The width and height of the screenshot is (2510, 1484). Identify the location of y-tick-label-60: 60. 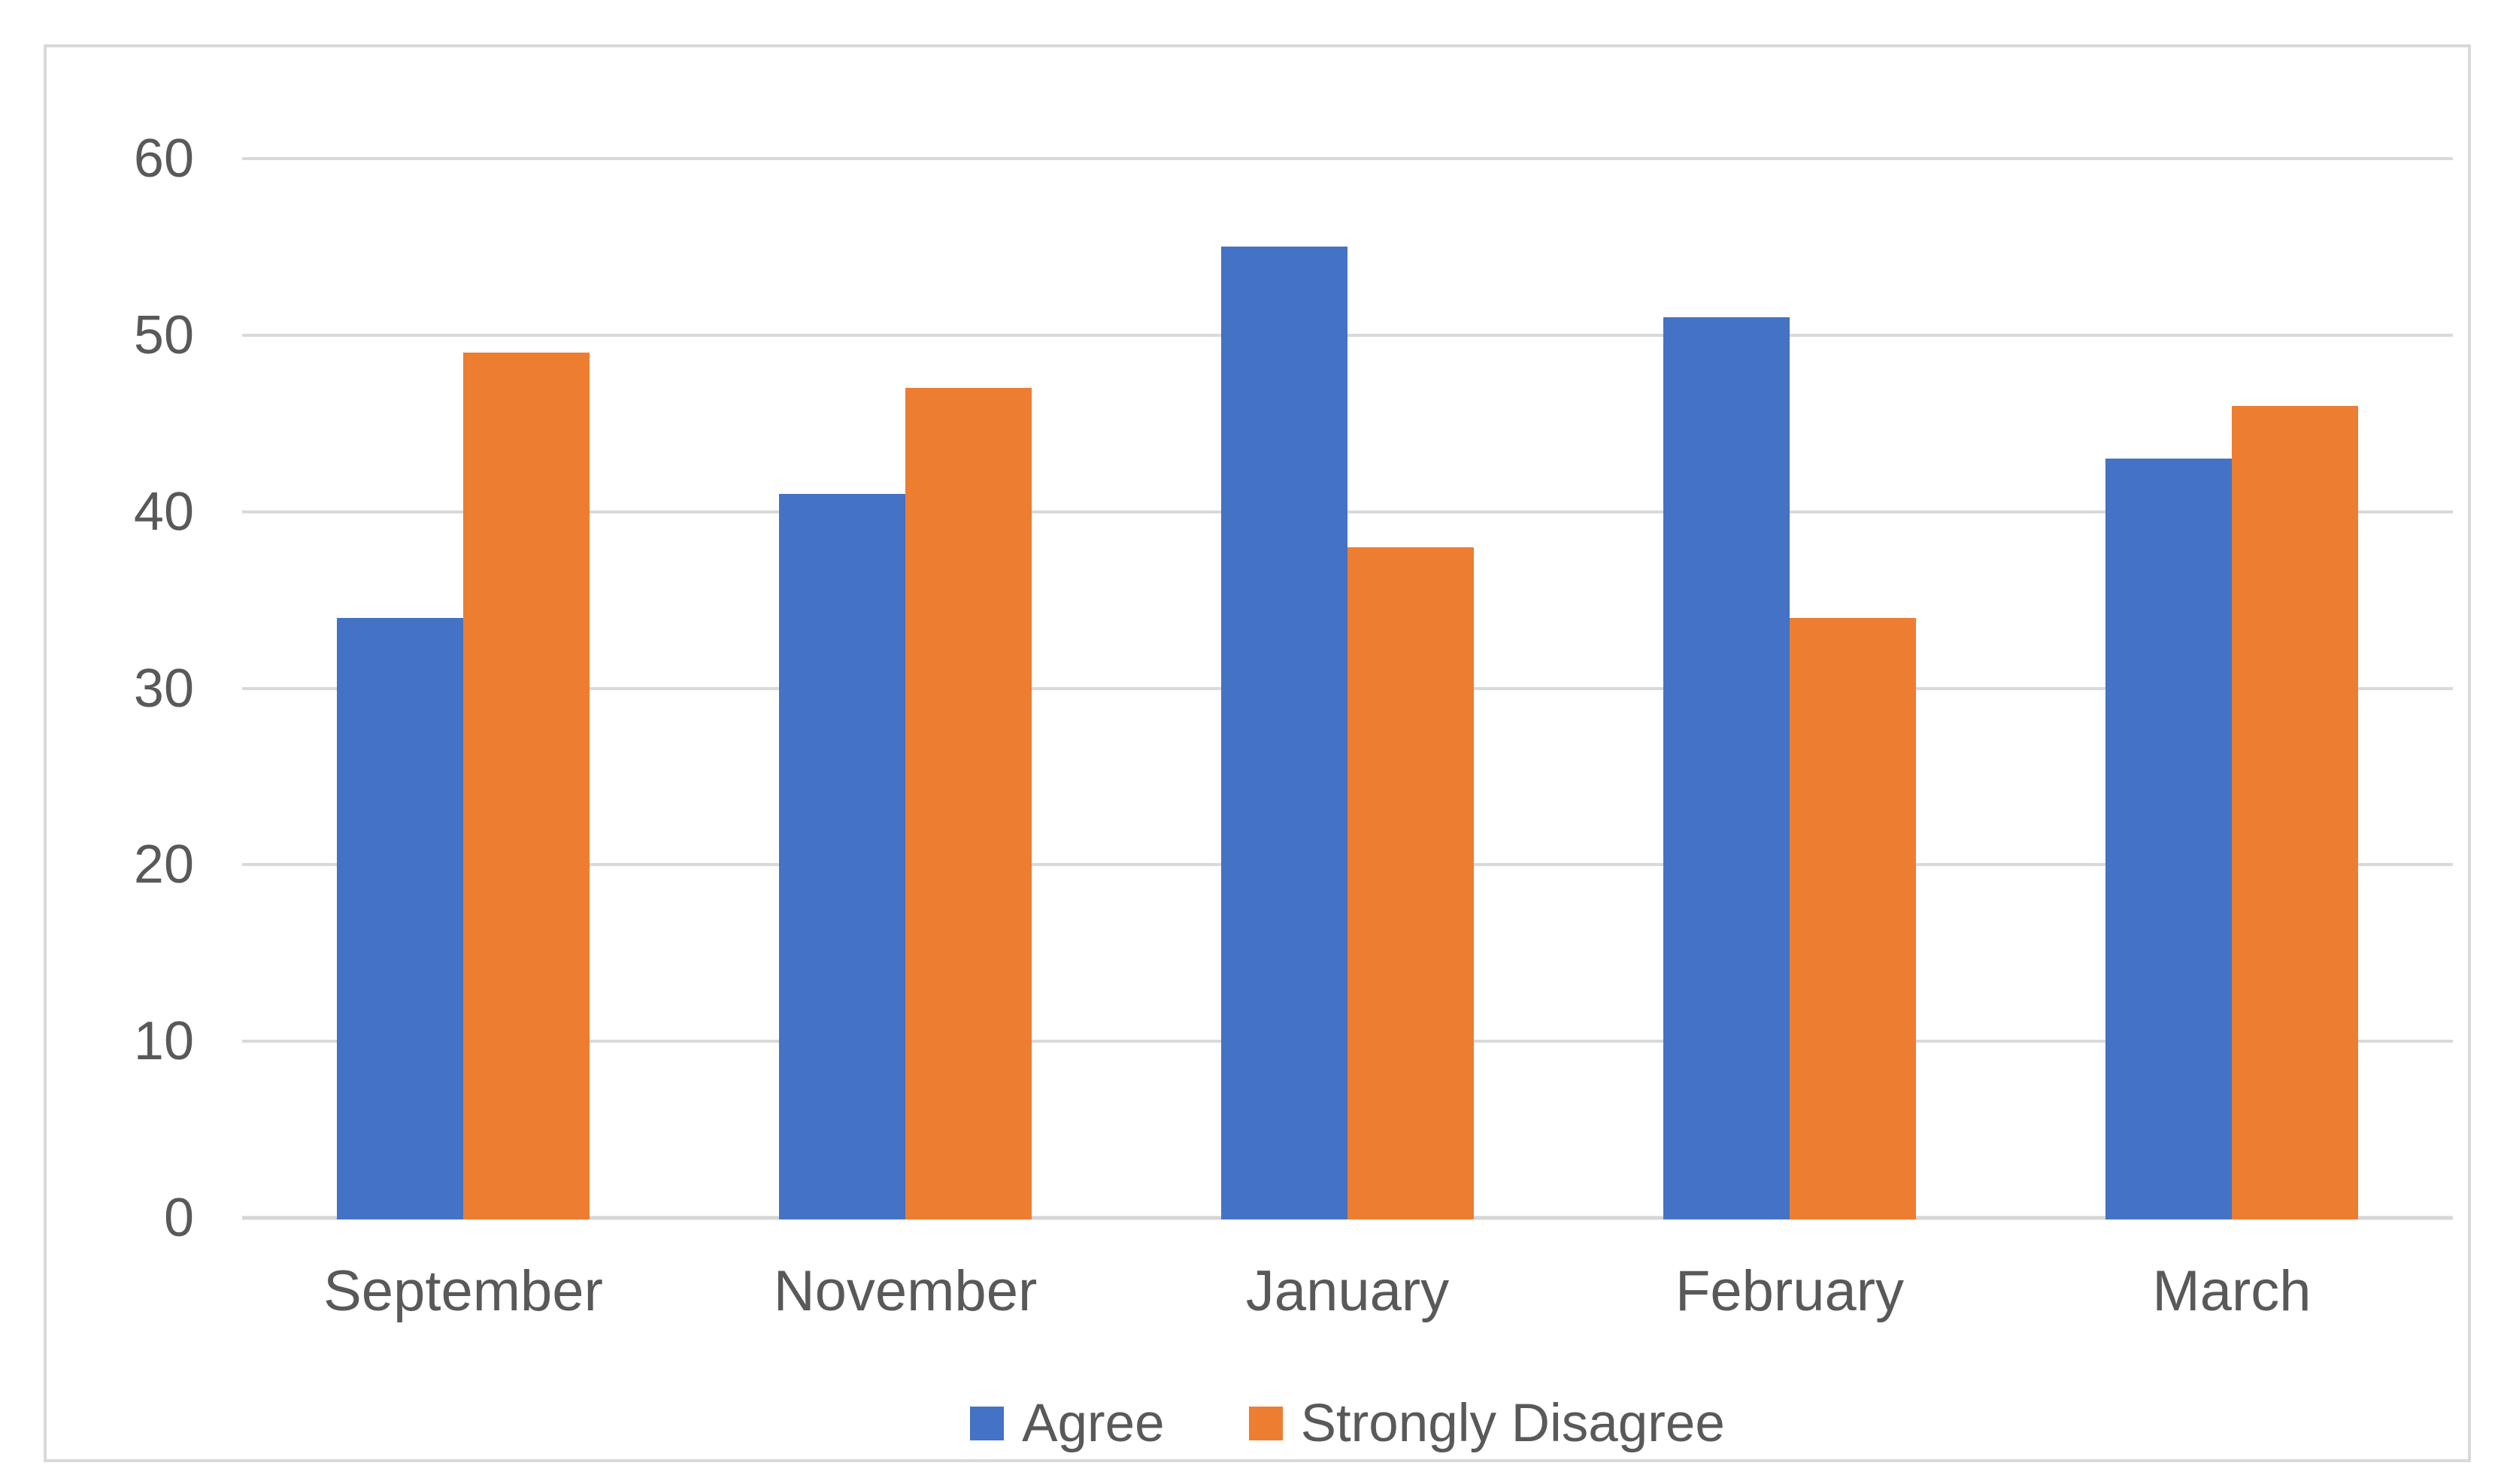
(164, 159).